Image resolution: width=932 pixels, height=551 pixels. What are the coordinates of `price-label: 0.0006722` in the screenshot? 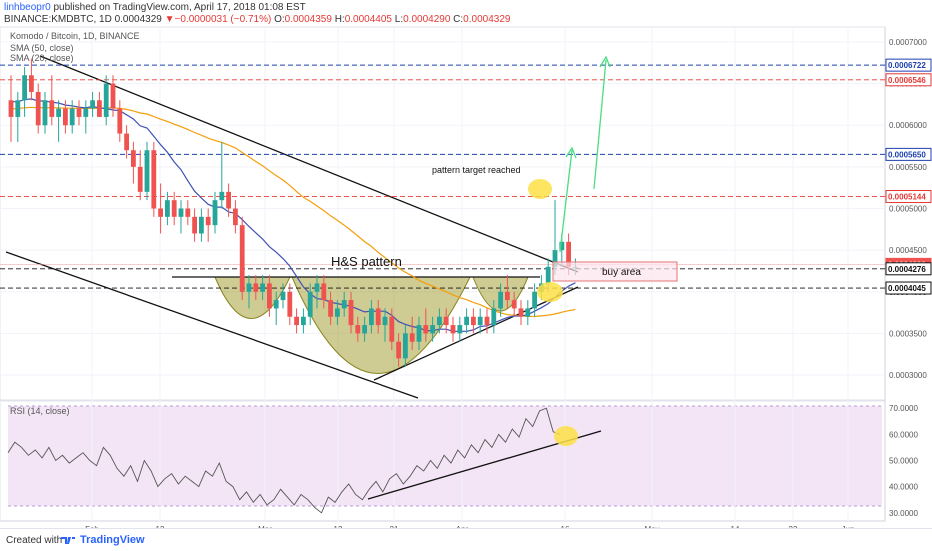 It's located at (907, 65).